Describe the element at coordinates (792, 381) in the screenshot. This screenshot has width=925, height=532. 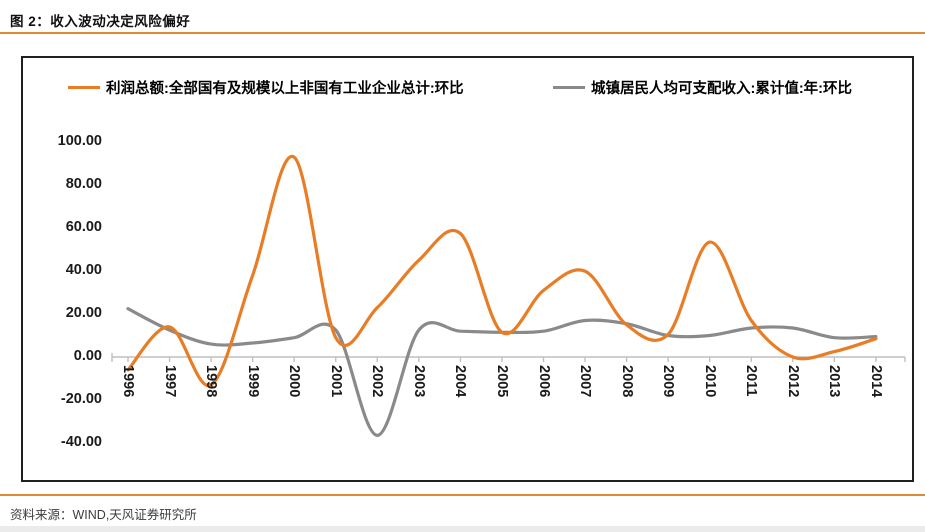
I see `x-axis-label: 2012` at that location.